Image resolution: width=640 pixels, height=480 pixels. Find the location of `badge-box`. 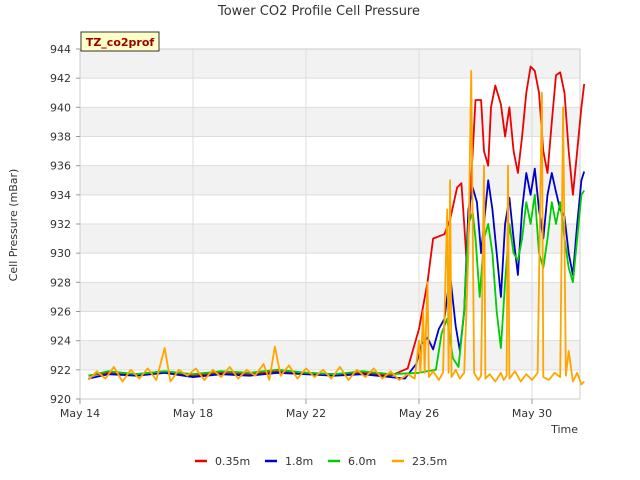

badge-box is located at coordinates (120, 41).